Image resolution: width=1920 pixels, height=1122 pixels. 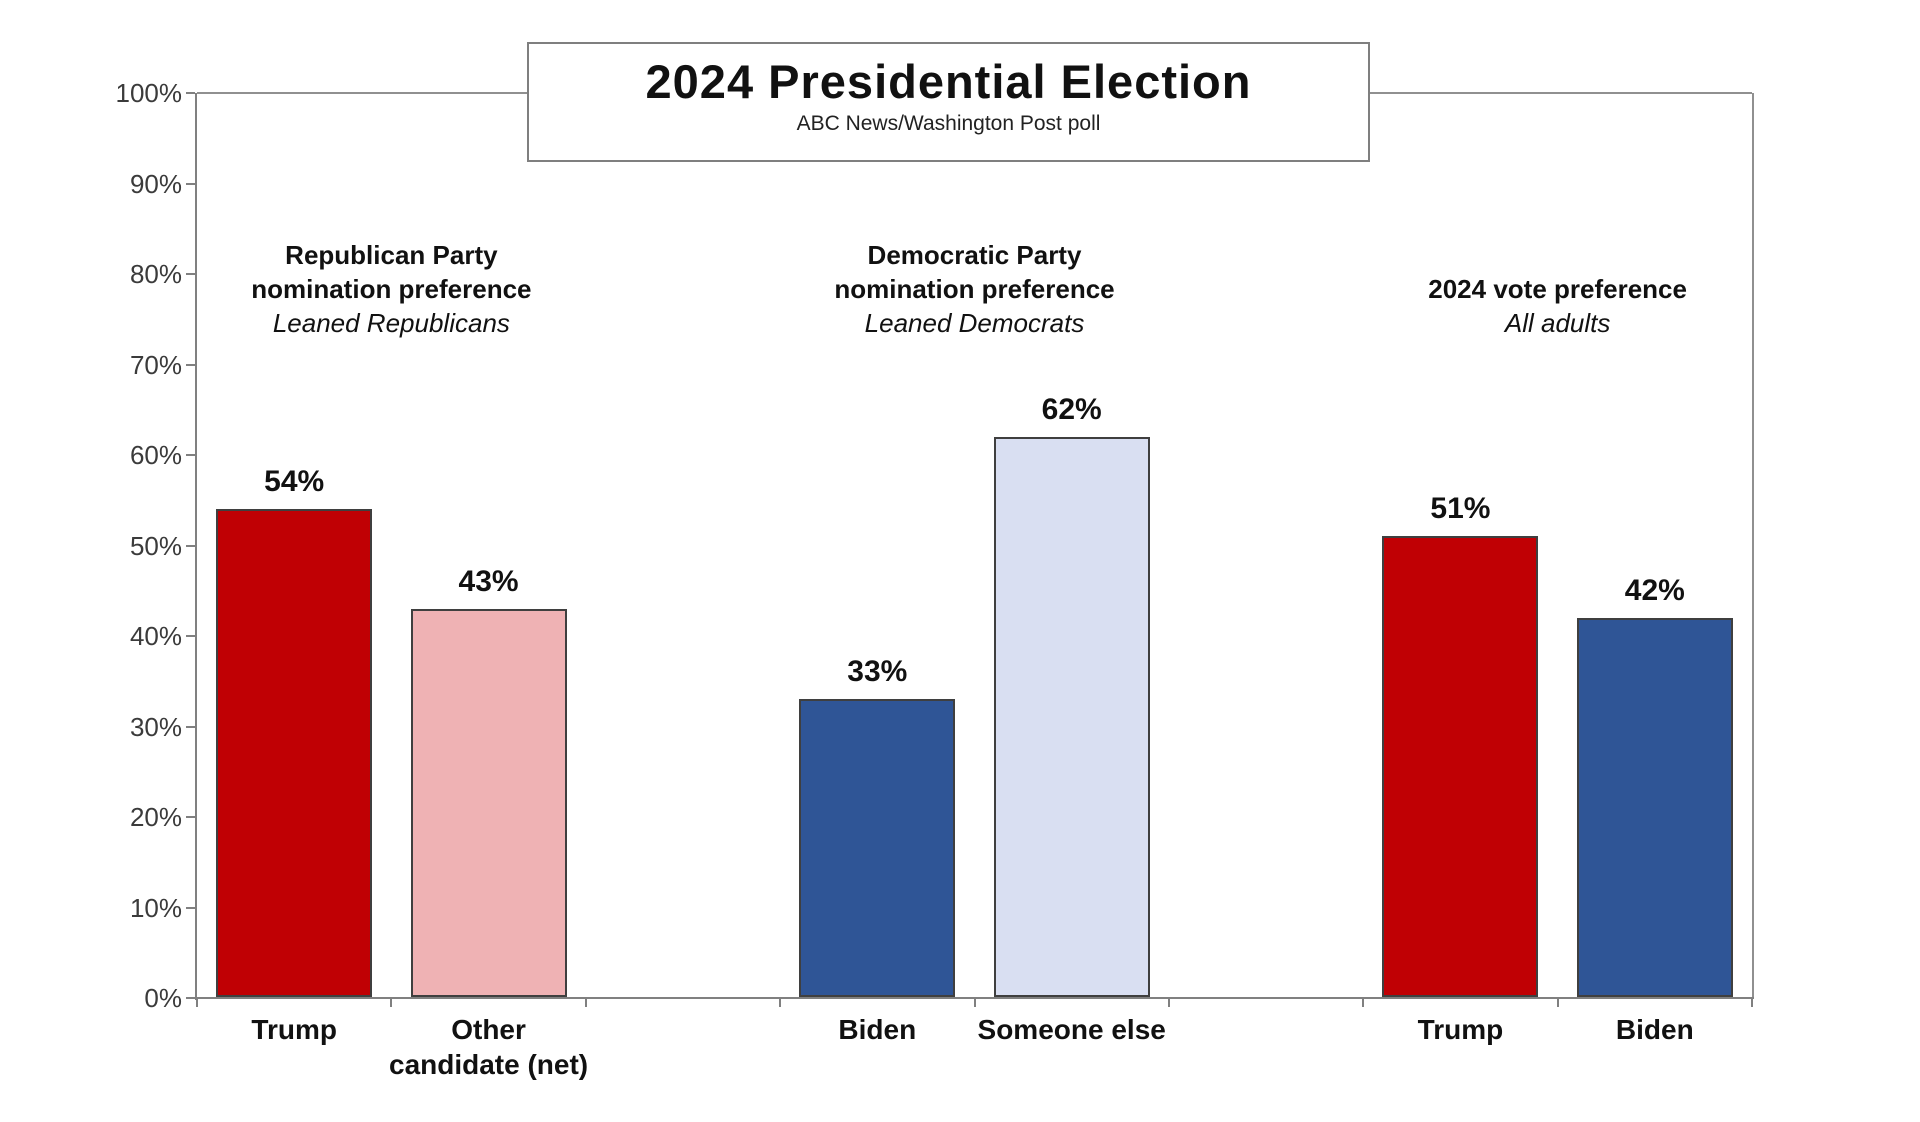 I want to click on chart-subtitle: ABC News/Washington Post poll, so click(x=948, y=123).